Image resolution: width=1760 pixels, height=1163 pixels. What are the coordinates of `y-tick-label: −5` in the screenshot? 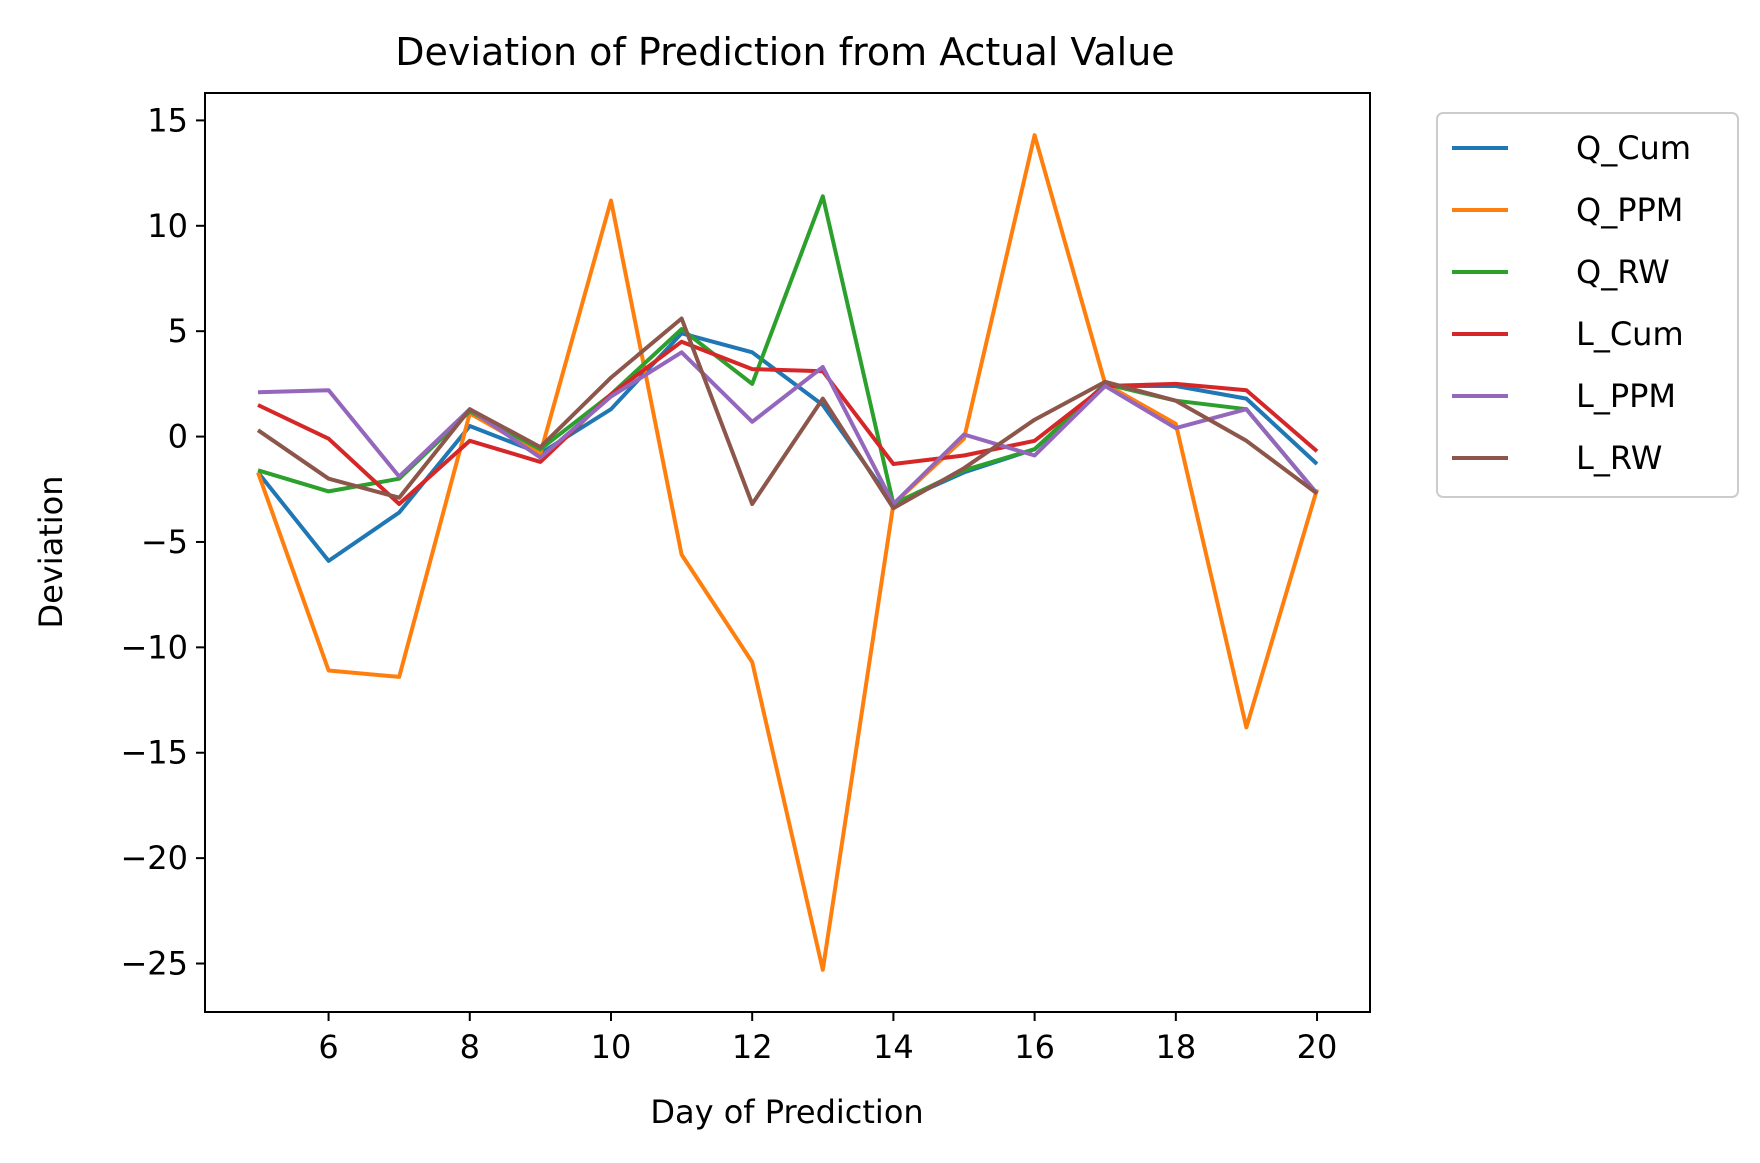 It's located at (164, 542).